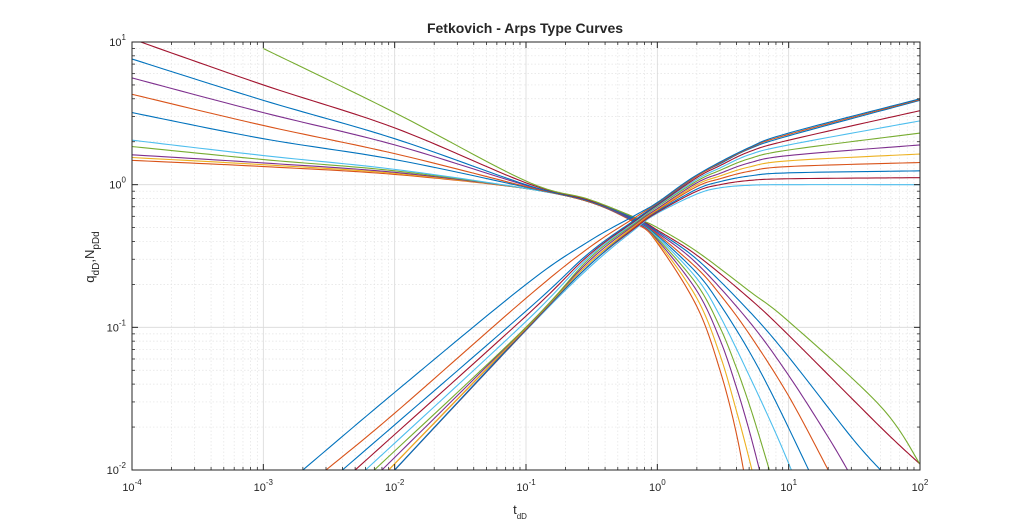 This screenshot has height=529, width=1016. I want to click on x-tick-label: 10⁻², so click(395, 486).